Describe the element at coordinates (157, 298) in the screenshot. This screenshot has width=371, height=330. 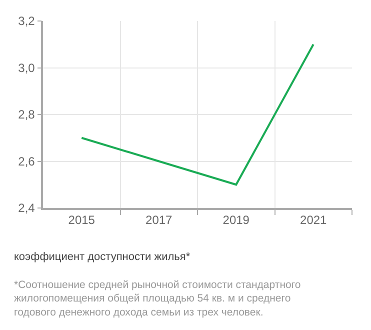
I see `text: *Соотношение средней рыночной стоимости стандартного жилогопомещения общей площадью 54 кв. м и среднего годового денежного дохода семьи из трех человек.` at that location.